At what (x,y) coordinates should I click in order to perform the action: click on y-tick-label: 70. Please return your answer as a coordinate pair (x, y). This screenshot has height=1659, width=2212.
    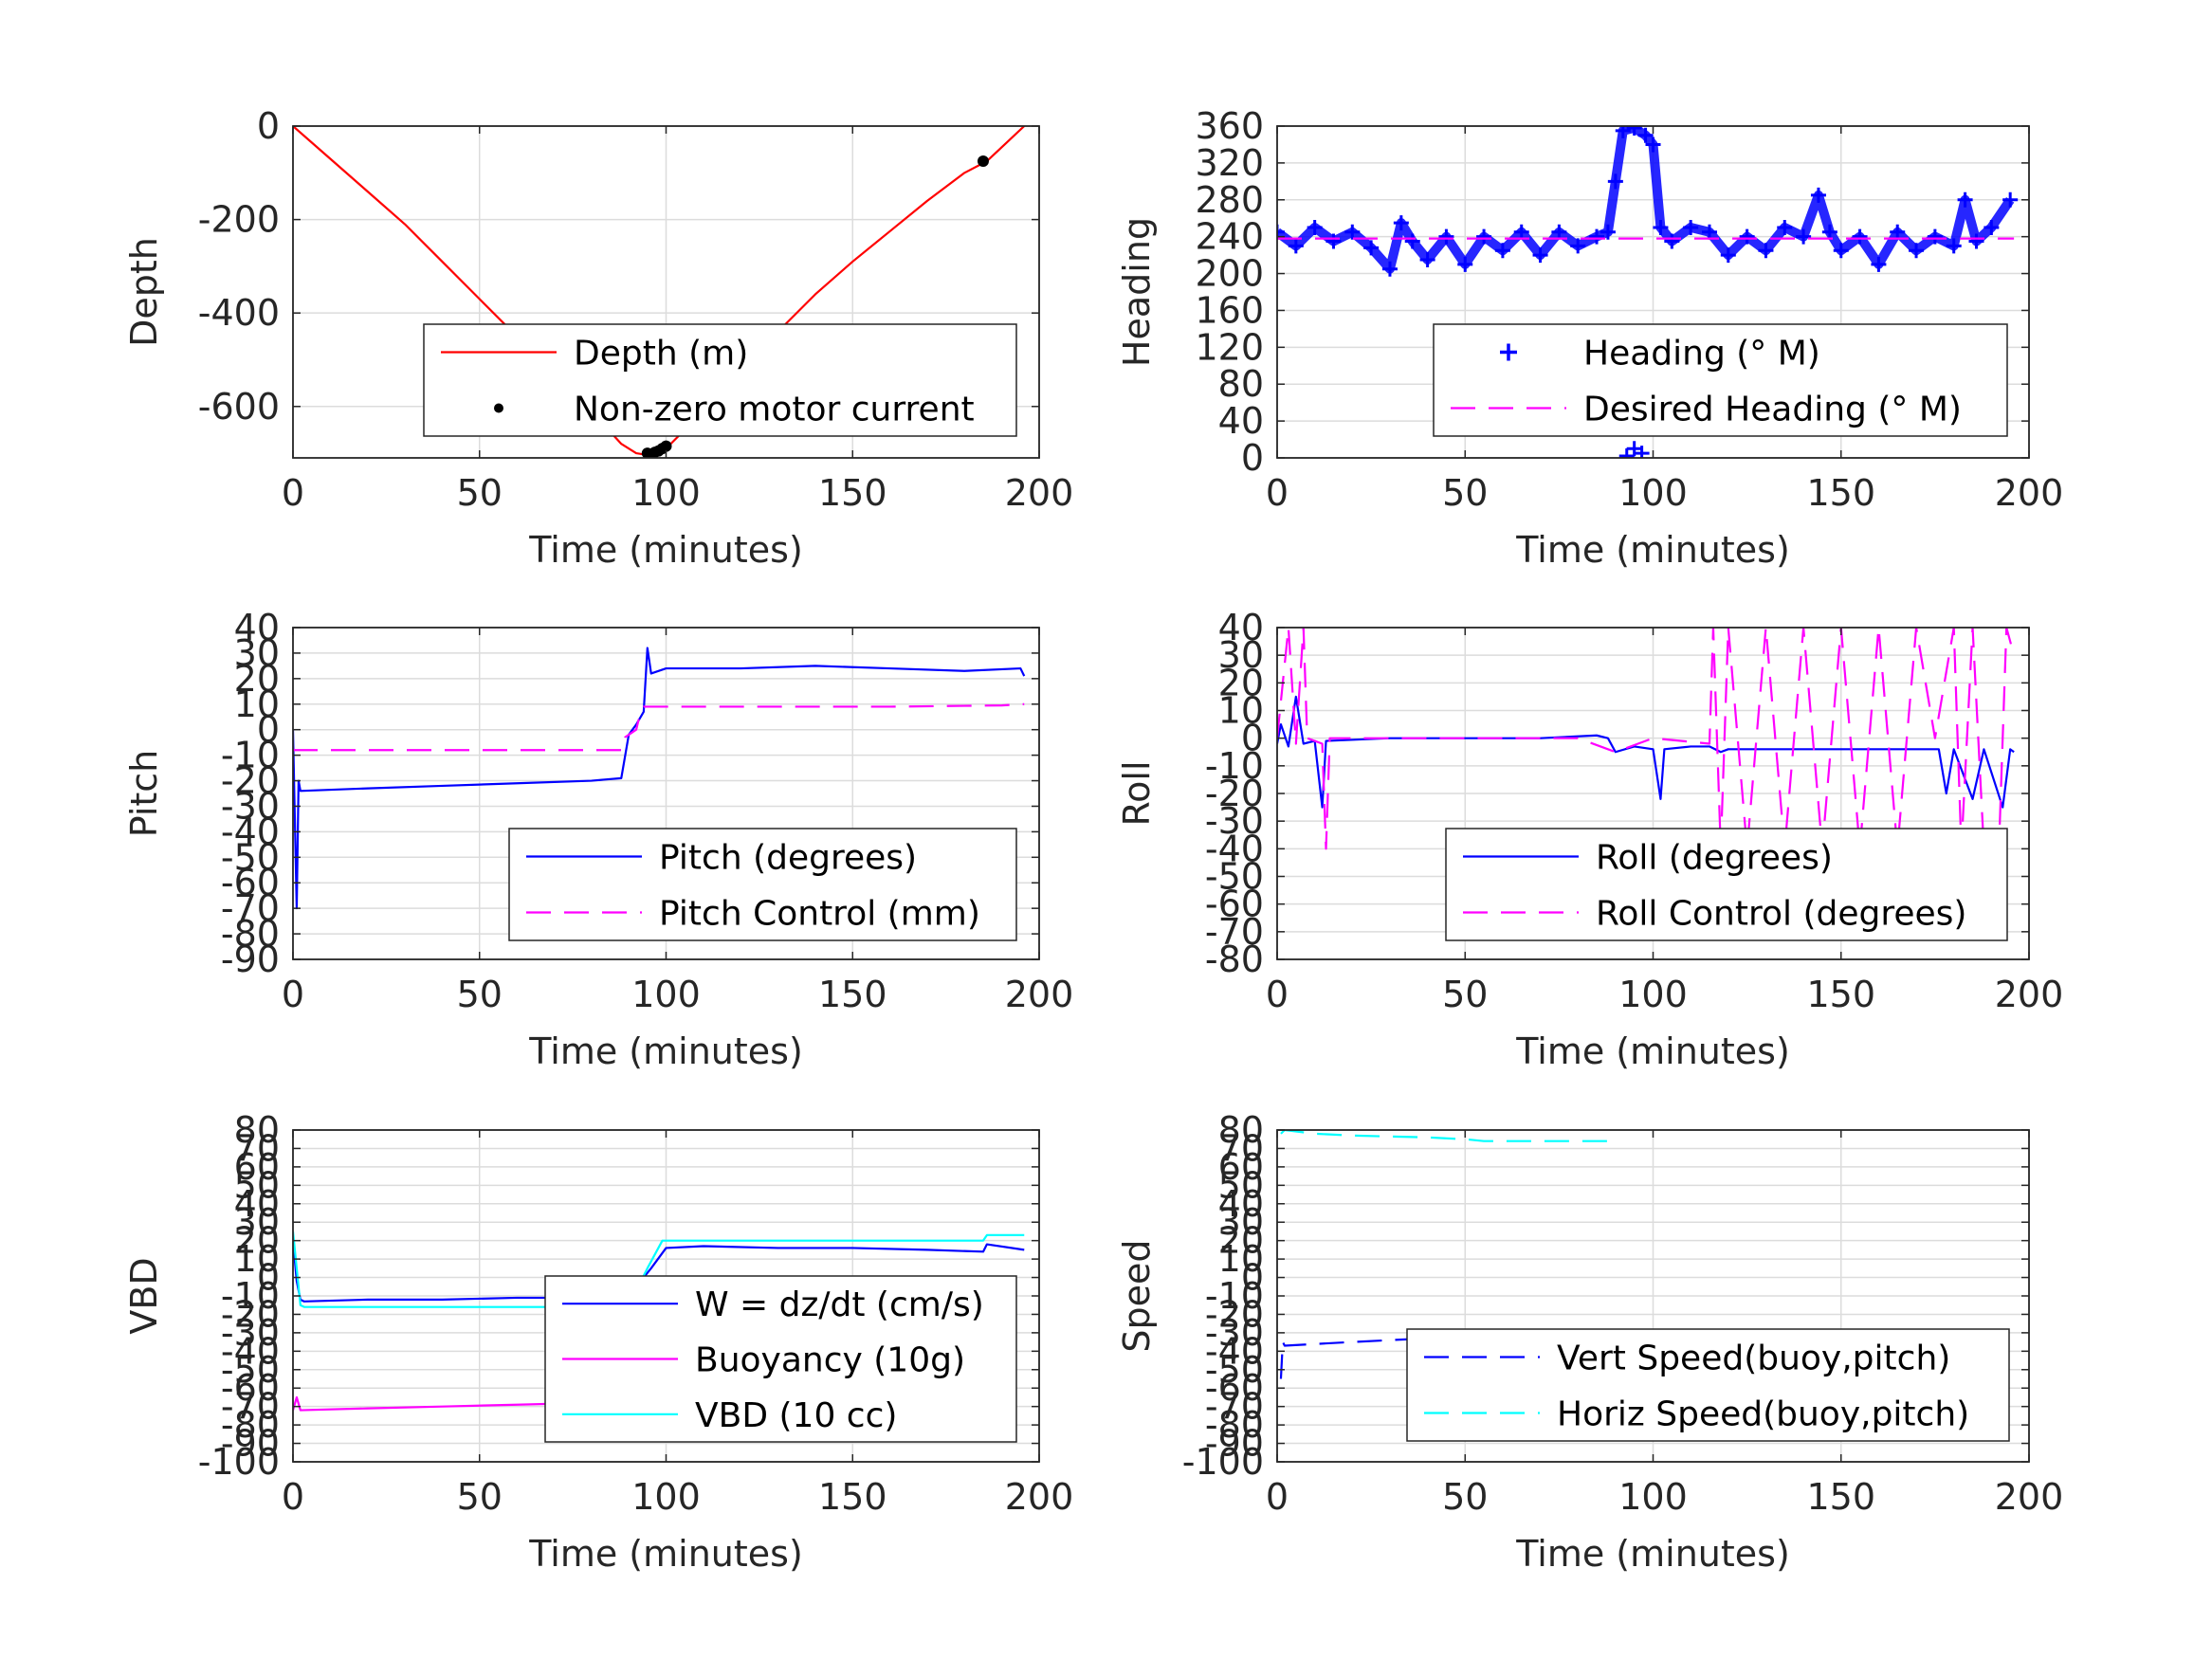
    Looking at the image, I should click on (1241, 1148).